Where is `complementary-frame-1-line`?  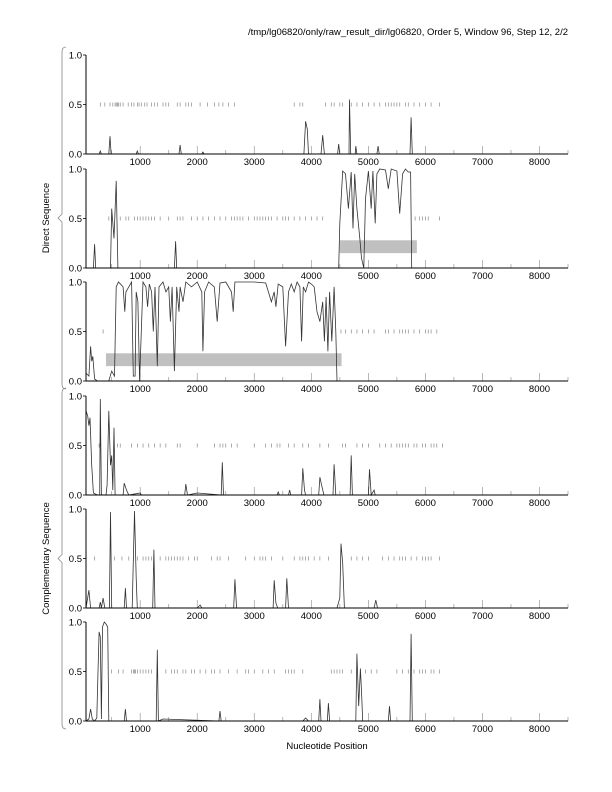 complementary-frame-1-line is located at coordinates (326, 447).